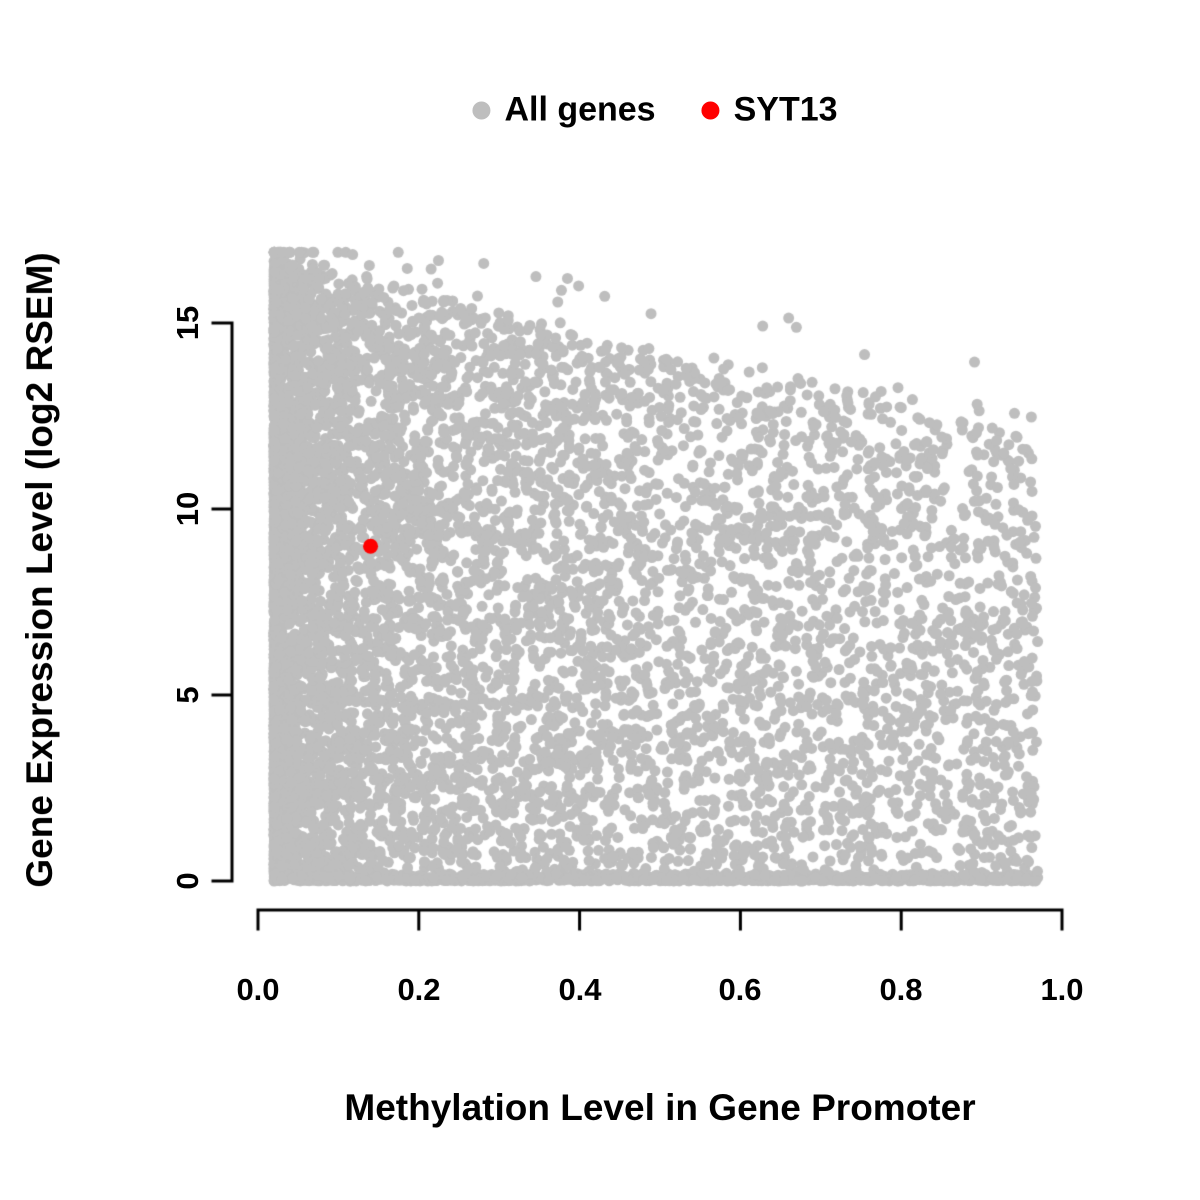  I want to click on y-tick-label-15: 15, so click(187, 323).